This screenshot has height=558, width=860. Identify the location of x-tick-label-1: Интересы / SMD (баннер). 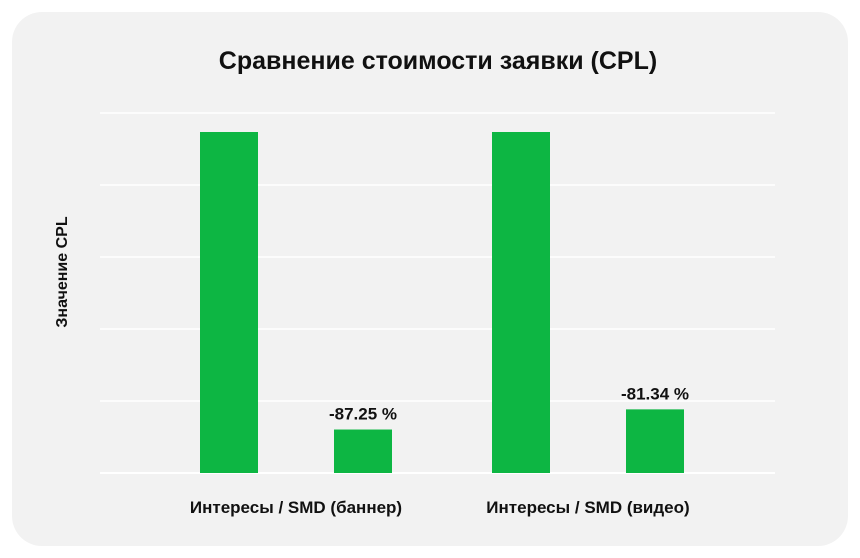
(296, 507).